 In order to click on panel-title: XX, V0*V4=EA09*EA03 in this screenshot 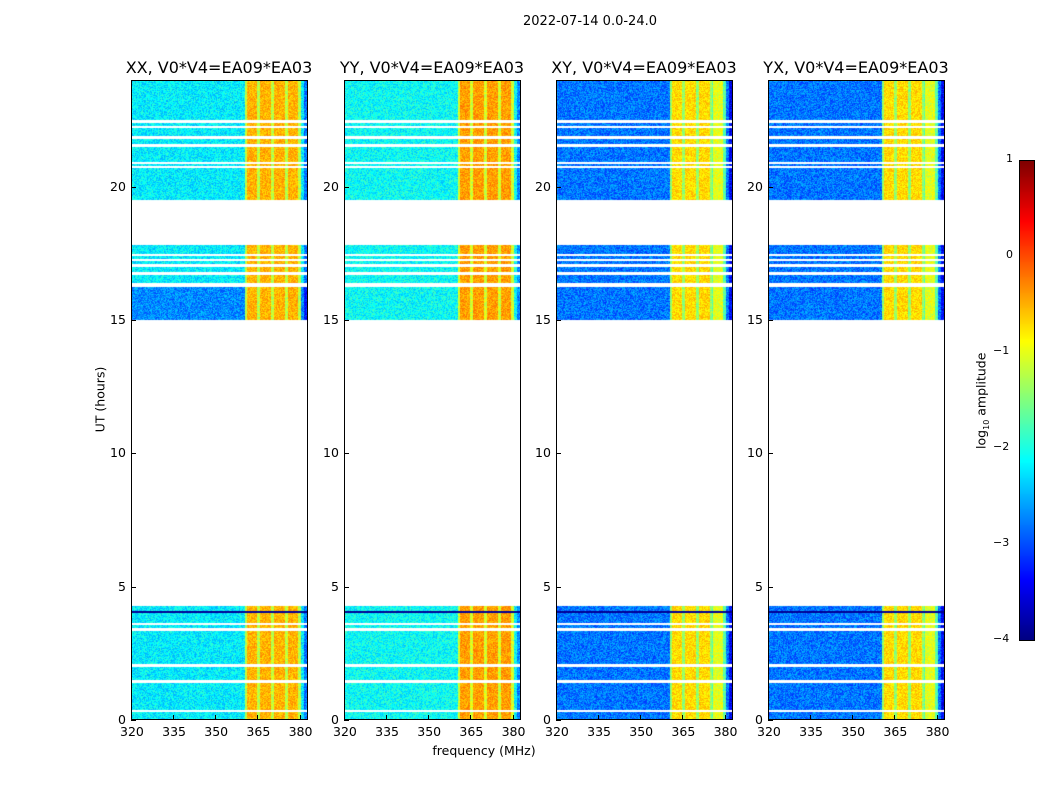, I will do `click(219, 67)`.